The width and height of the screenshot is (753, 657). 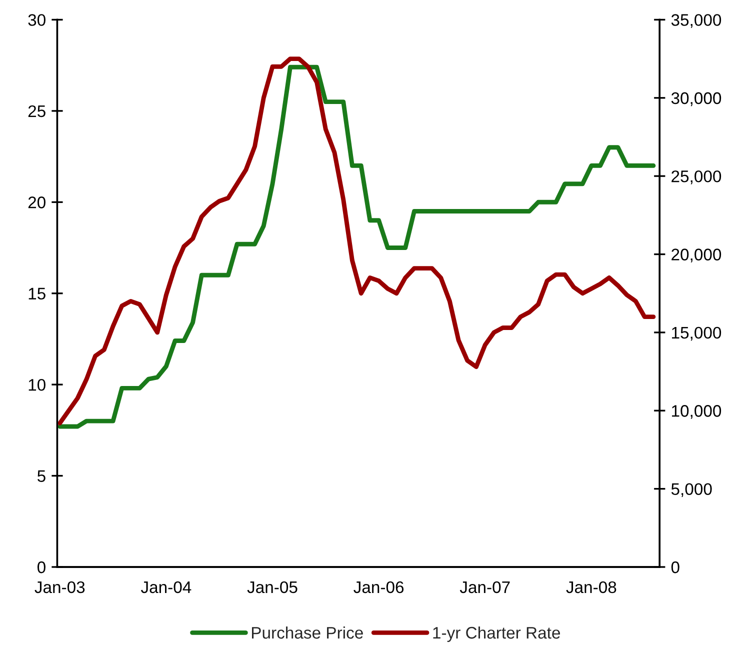 What do you see at coordinates (166, 587) in the screenshot?
I see `x-tick-label: Jan-04` at bounding box center [166, 587].